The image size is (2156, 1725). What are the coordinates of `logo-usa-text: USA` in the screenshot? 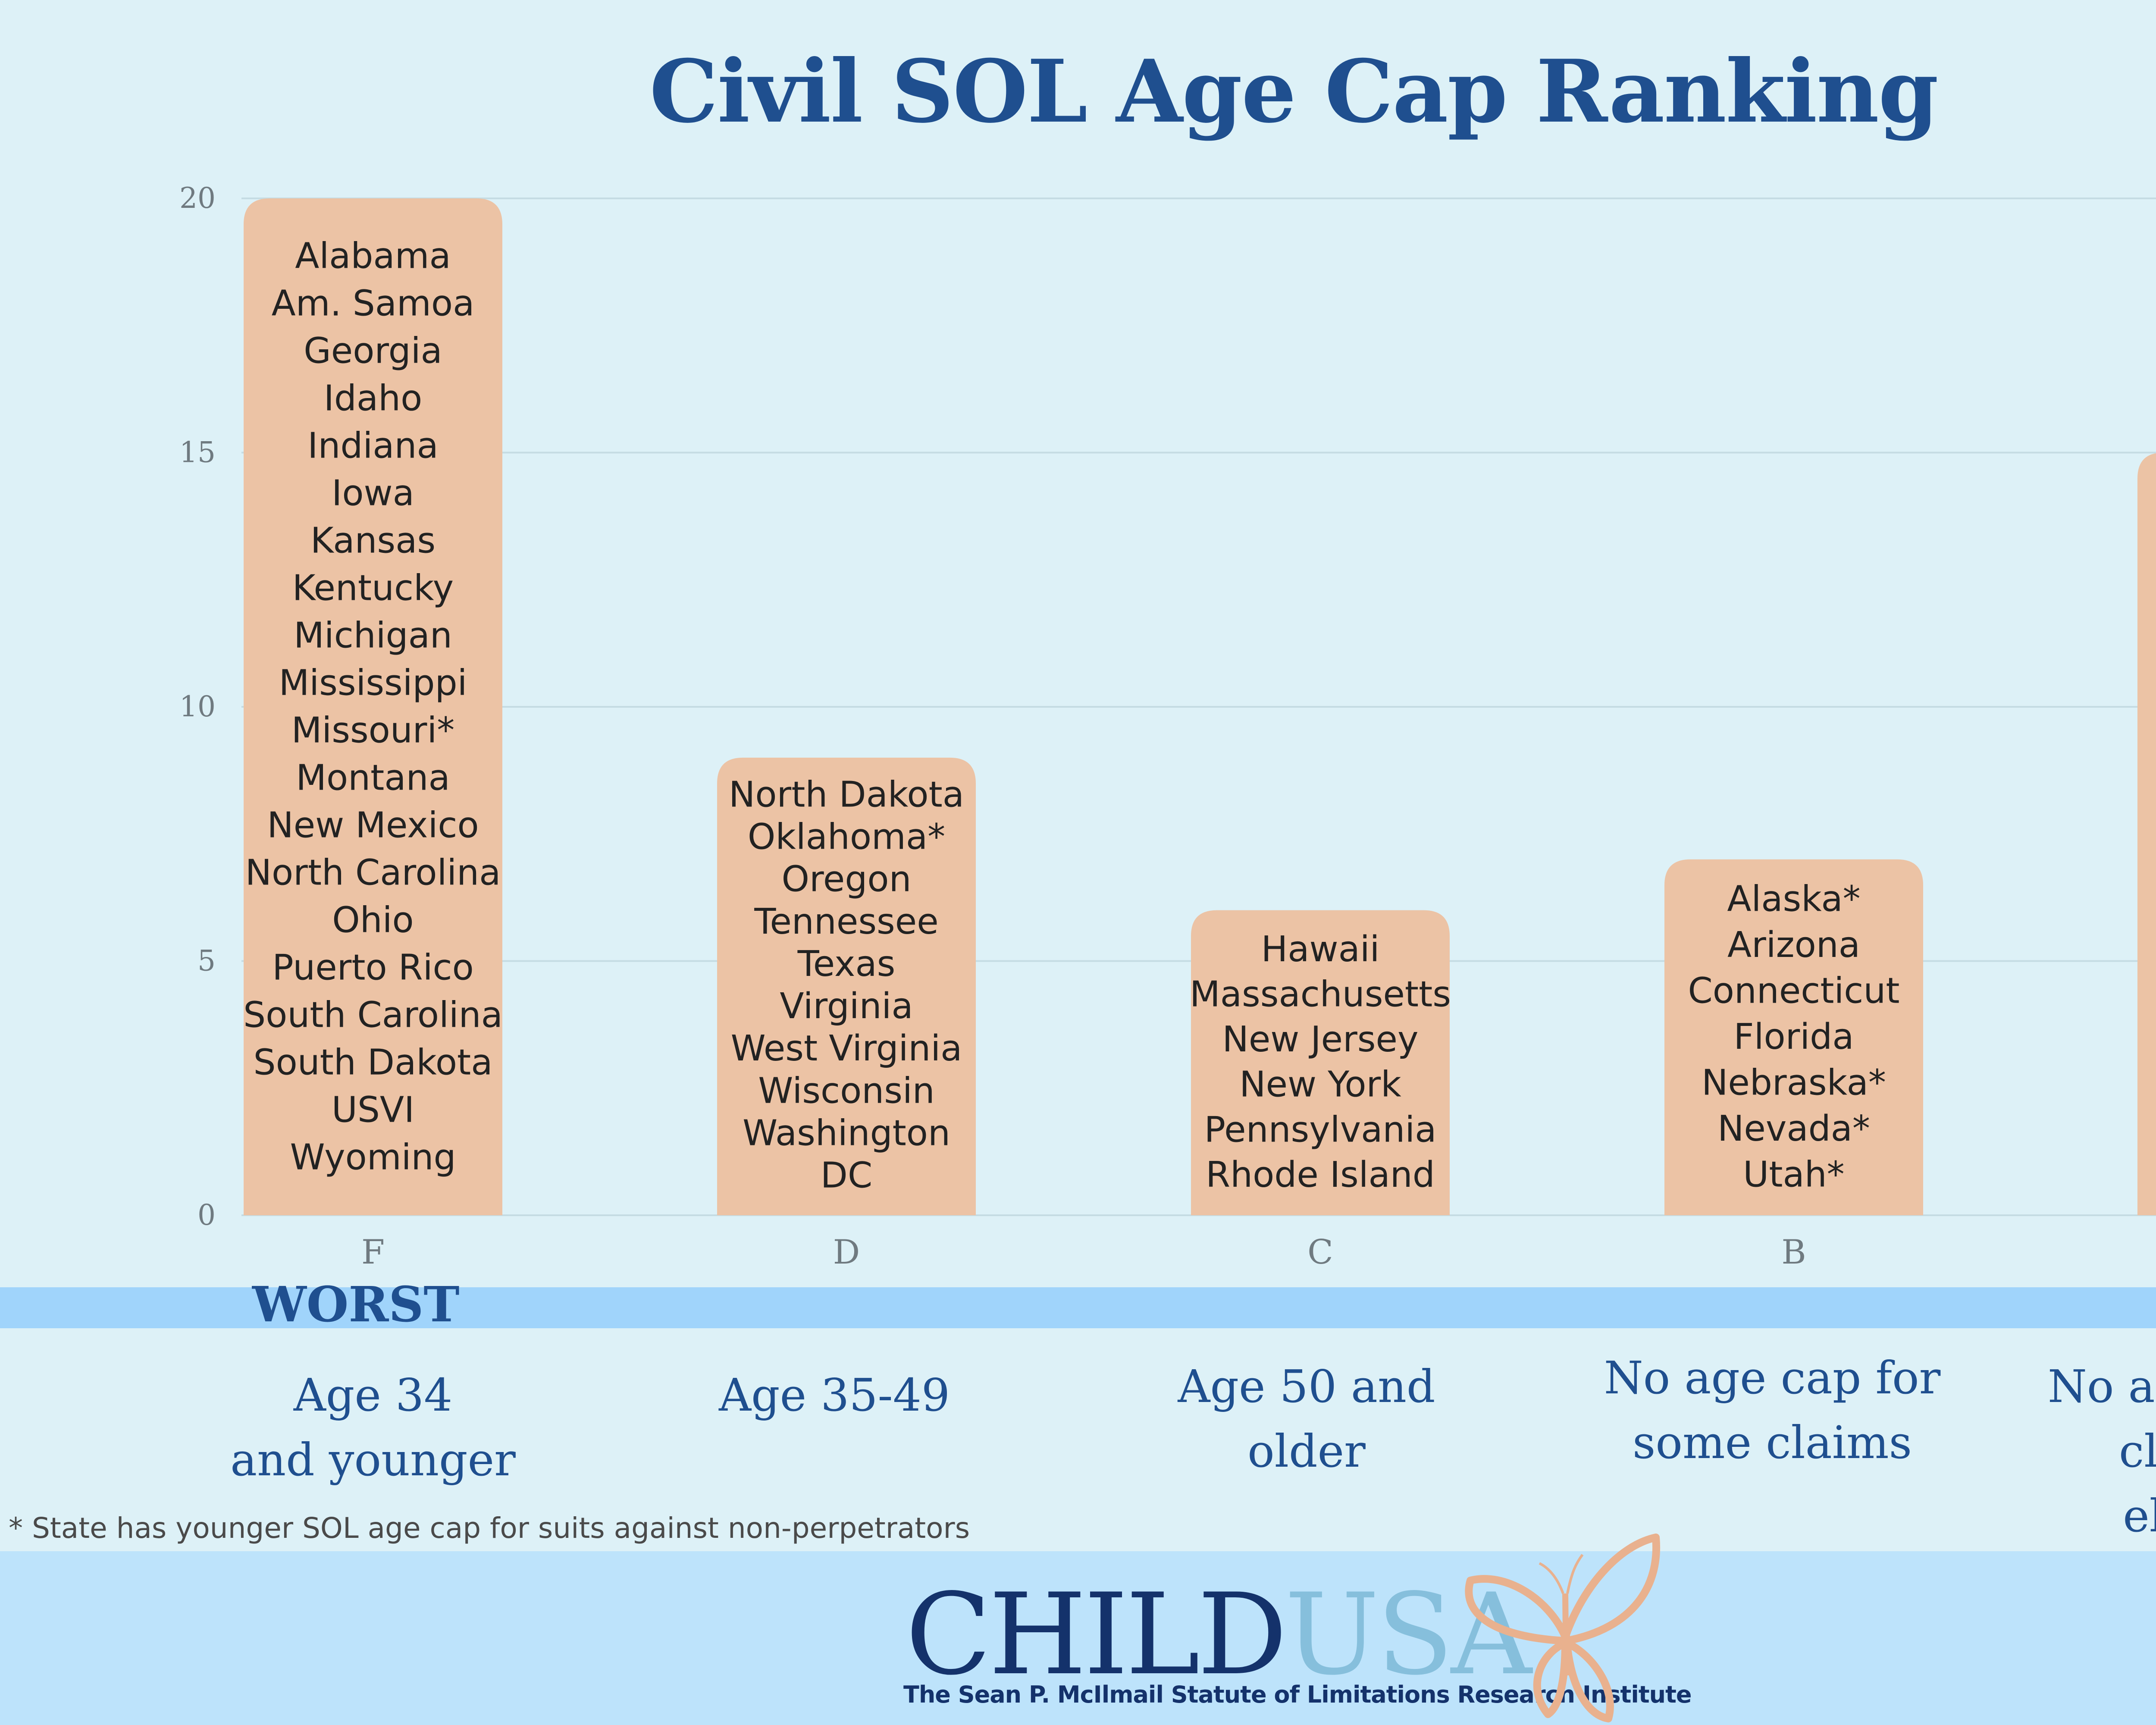 It's located at (1408, 1635).